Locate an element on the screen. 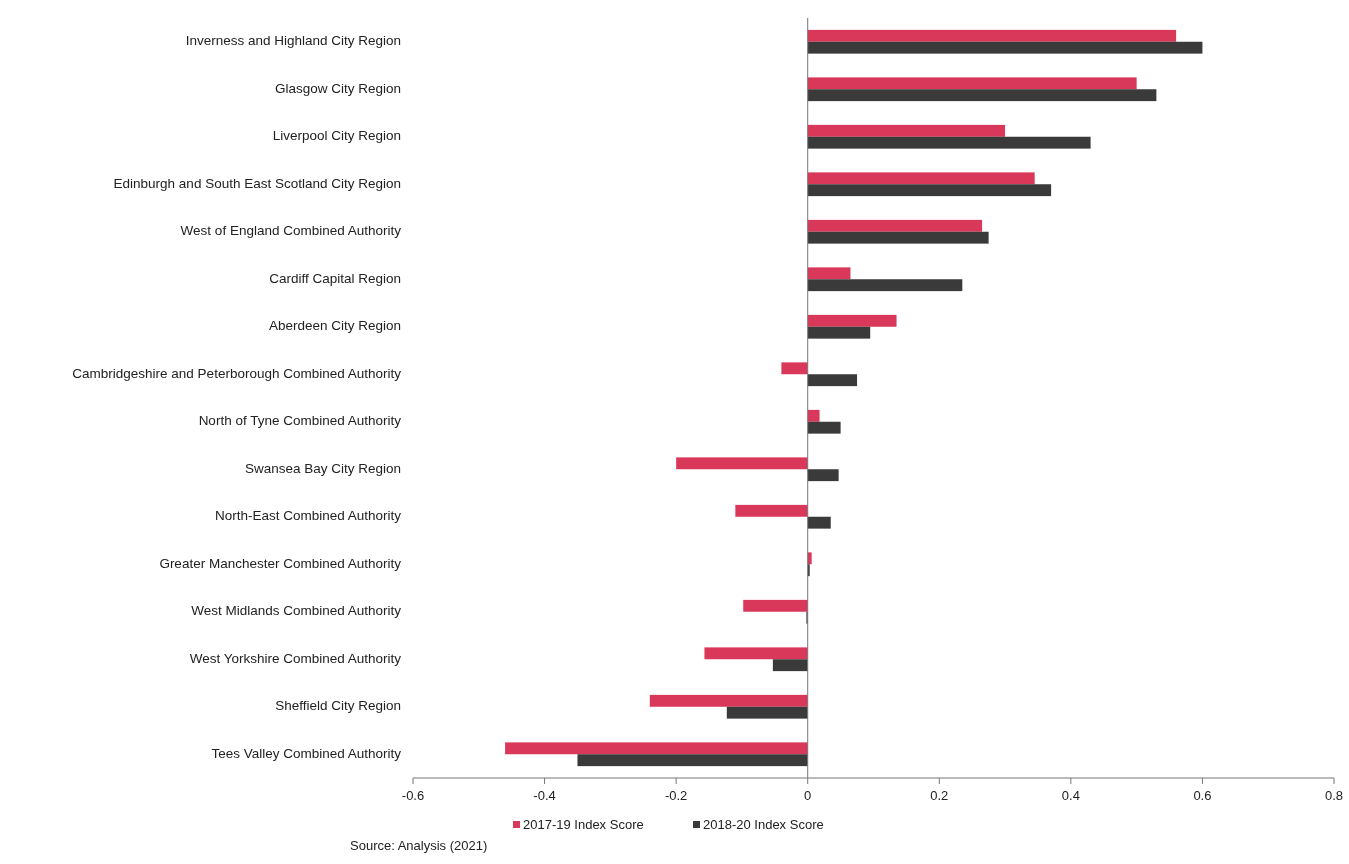 This screenshot has width=1349, height=864. legend-label: 2018-20 Index Score is located at coordinates (763, 825).